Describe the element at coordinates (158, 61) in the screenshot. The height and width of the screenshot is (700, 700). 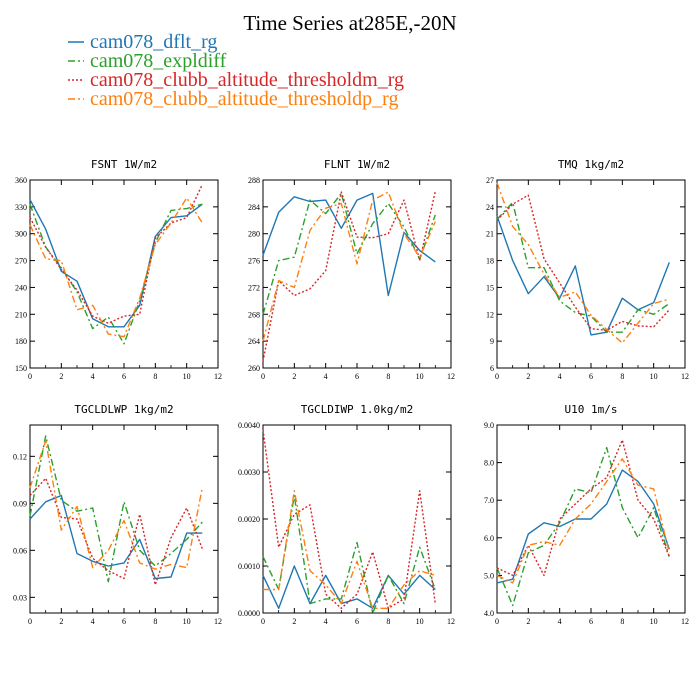
I see `legend-label: cam078_expldiff` at that location.